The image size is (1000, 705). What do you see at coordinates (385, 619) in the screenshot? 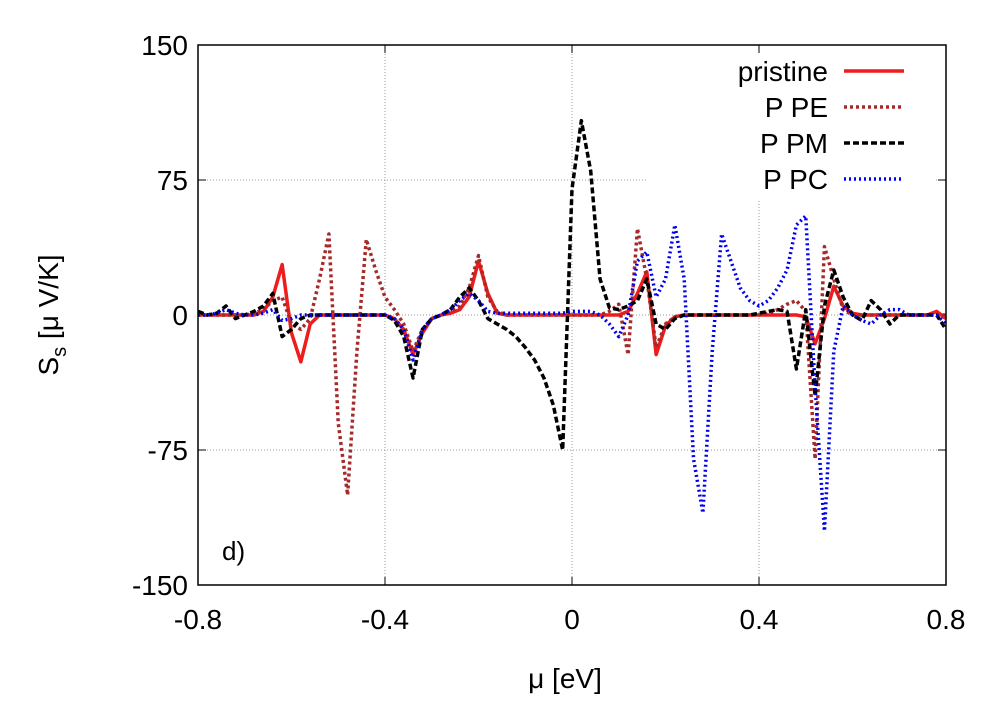
I see `x-tick-label: -0.4` at bounding box center [385, 619].